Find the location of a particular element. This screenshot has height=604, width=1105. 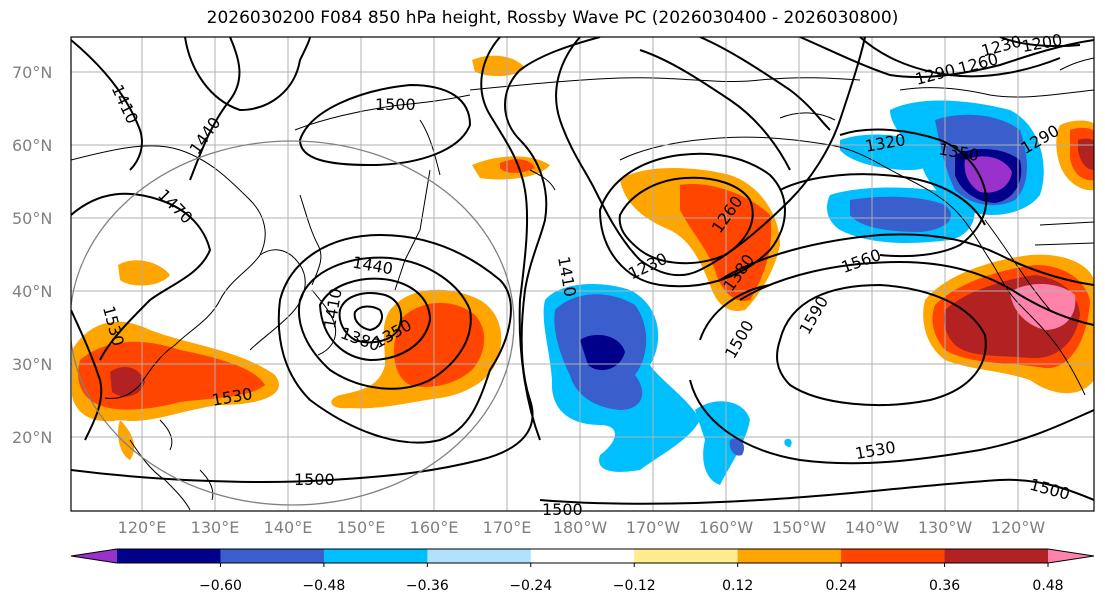

lat-label: 30°N is located at coordinates (32, 364).